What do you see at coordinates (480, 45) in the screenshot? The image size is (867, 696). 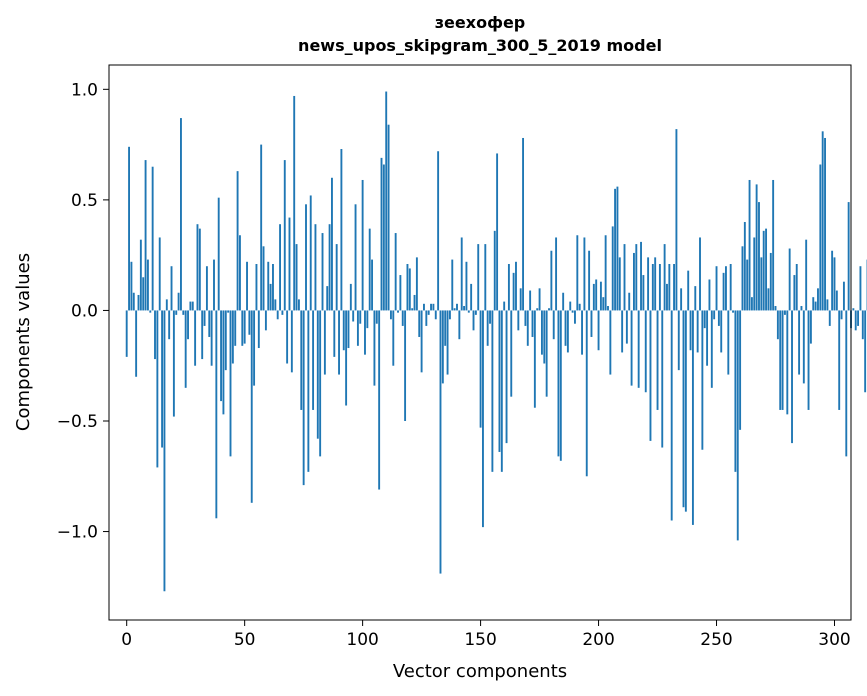 I see `chart-subtitle: news_upos_skipgram_300_5_2019 model` at bounding box center [480, 45].